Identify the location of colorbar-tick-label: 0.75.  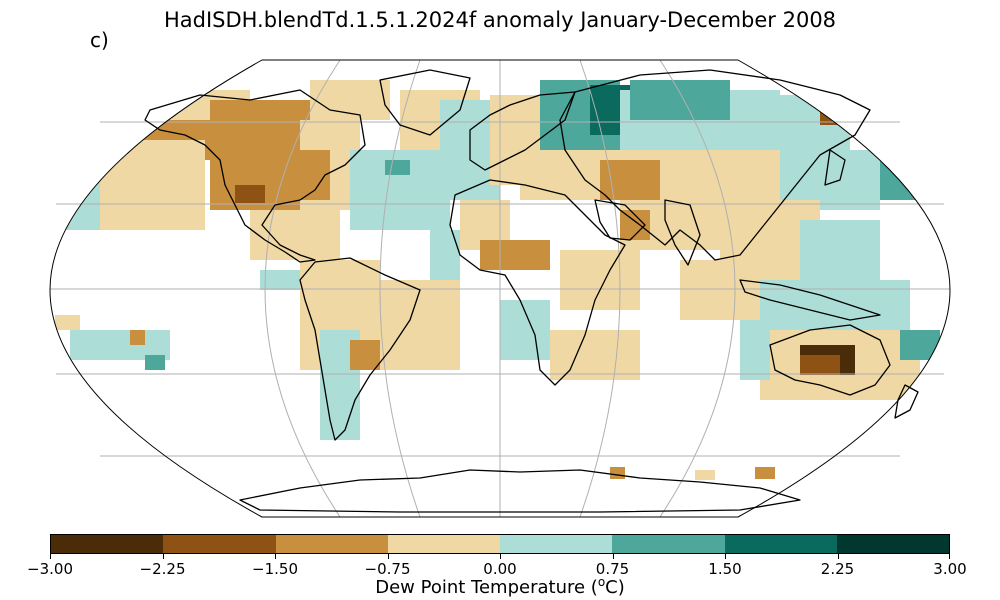
(612, 569).